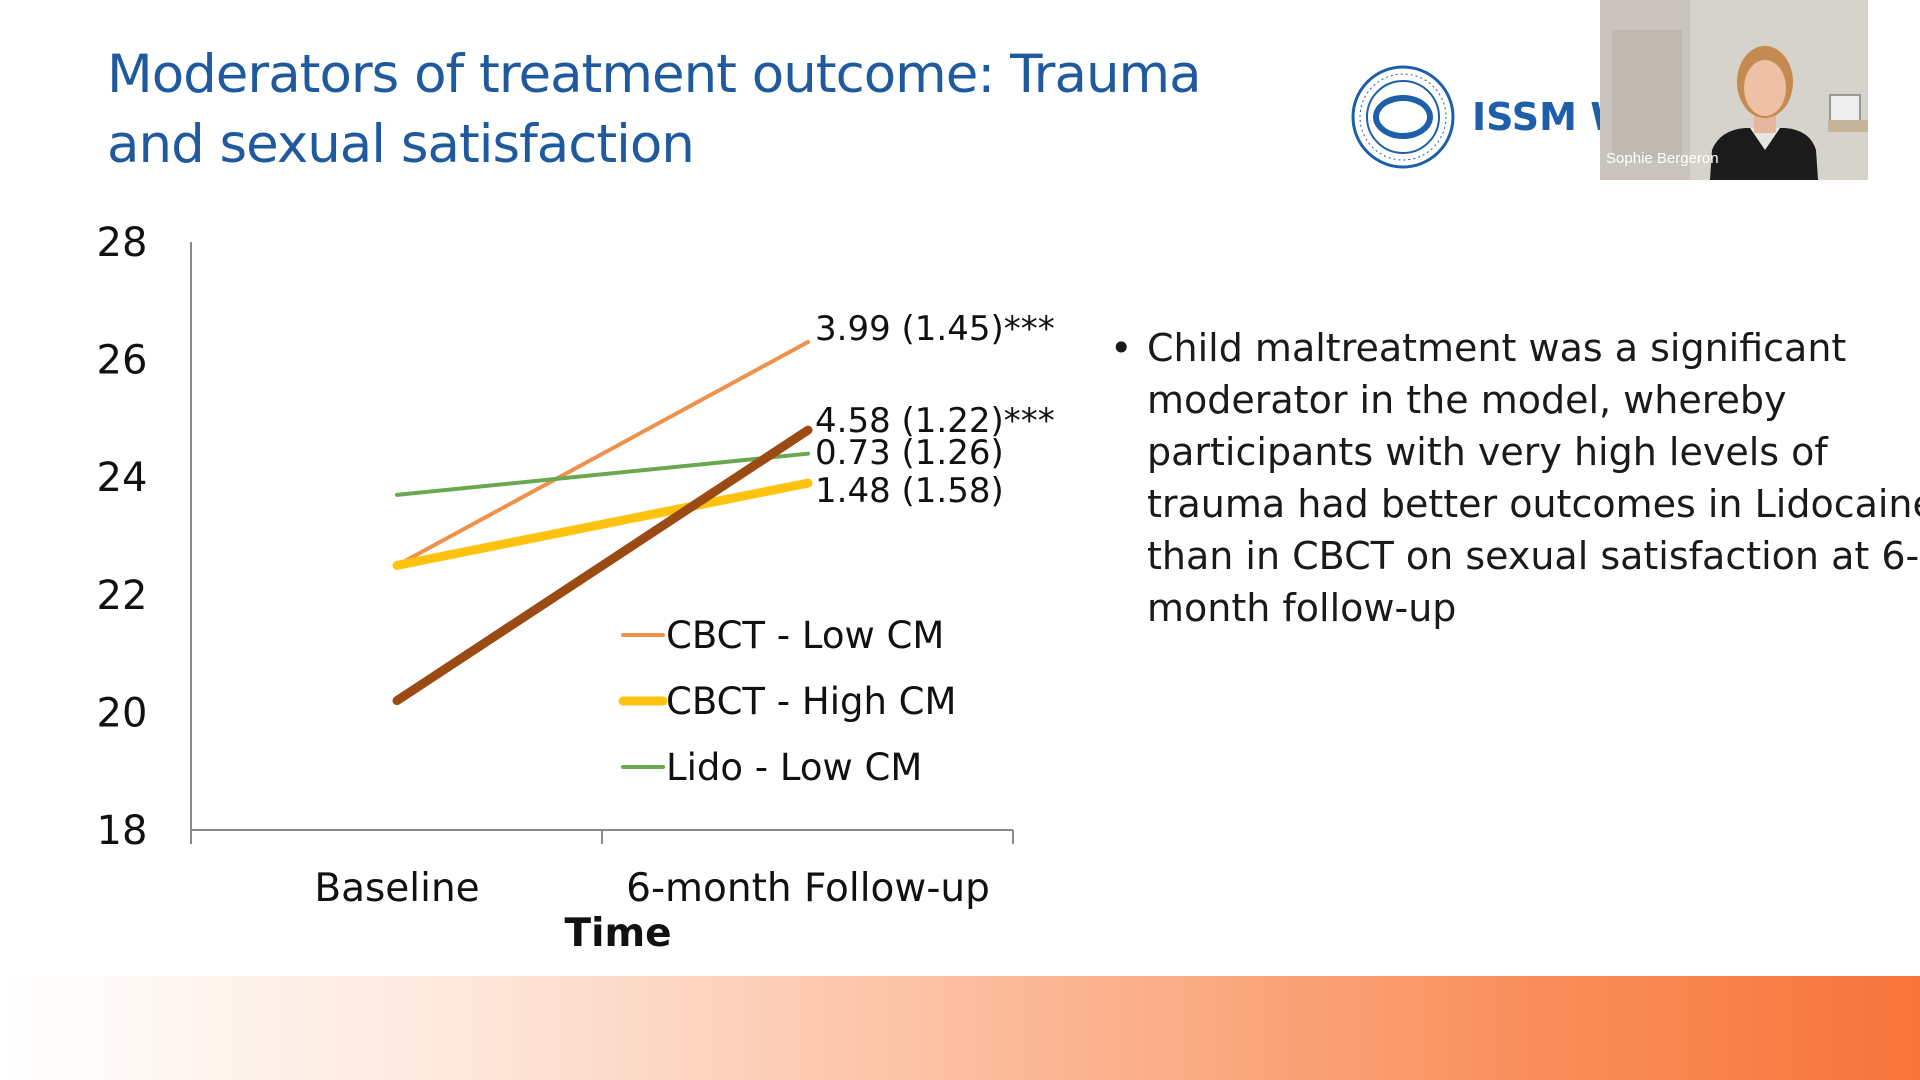 The image size is (1920, 1080). Describe the element at coordinates (794, 767) in the screenshot. I see `legend-label: Lido - Low CM` at that location.